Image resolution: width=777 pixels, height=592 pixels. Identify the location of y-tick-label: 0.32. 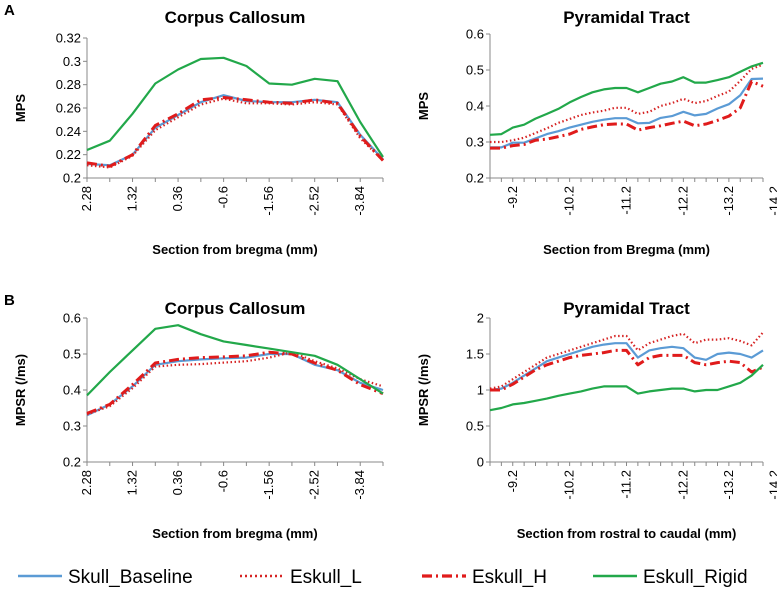
(68, 38).